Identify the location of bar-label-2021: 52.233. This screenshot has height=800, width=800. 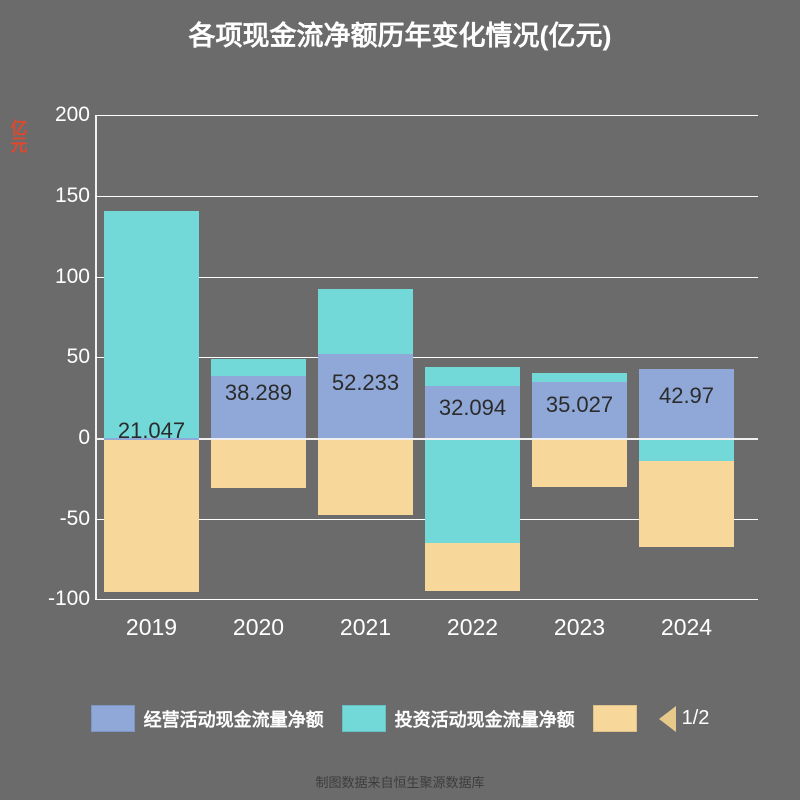
(365, 382).